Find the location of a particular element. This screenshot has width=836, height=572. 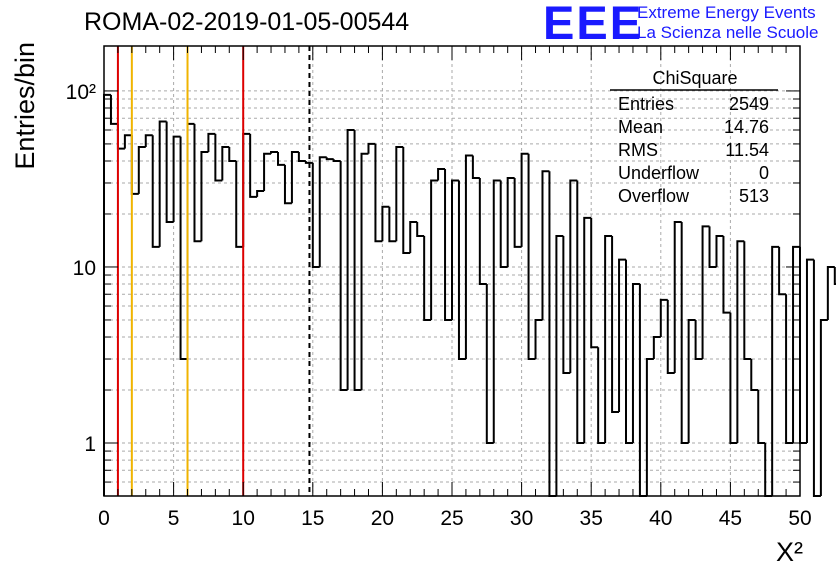

stats-label: Overflow is located at coordinates (654, 196).